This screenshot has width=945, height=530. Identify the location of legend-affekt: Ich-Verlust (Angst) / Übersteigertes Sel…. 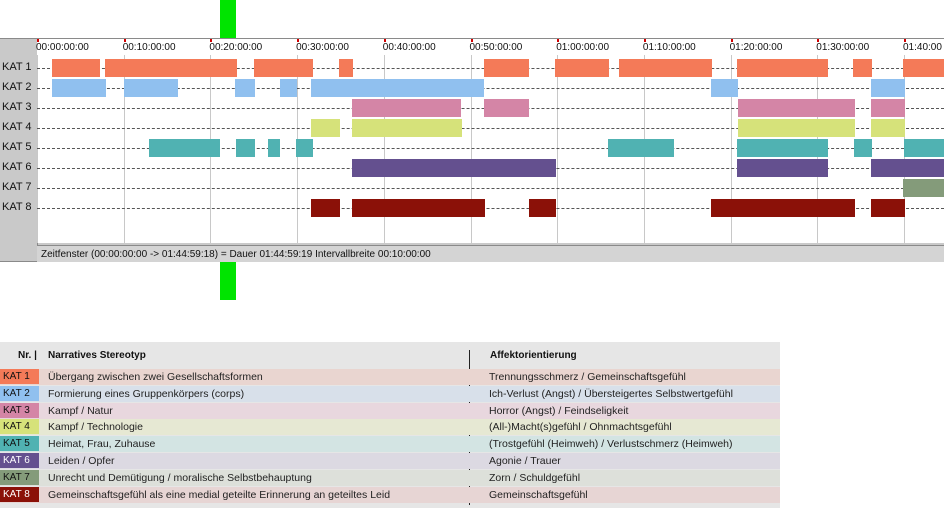
(611, 393).